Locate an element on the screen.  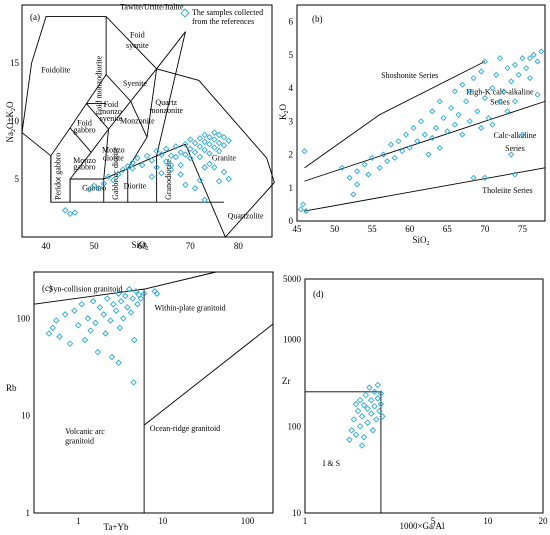
field-label-20: Quartzolite is located at coordinates (246, 215).